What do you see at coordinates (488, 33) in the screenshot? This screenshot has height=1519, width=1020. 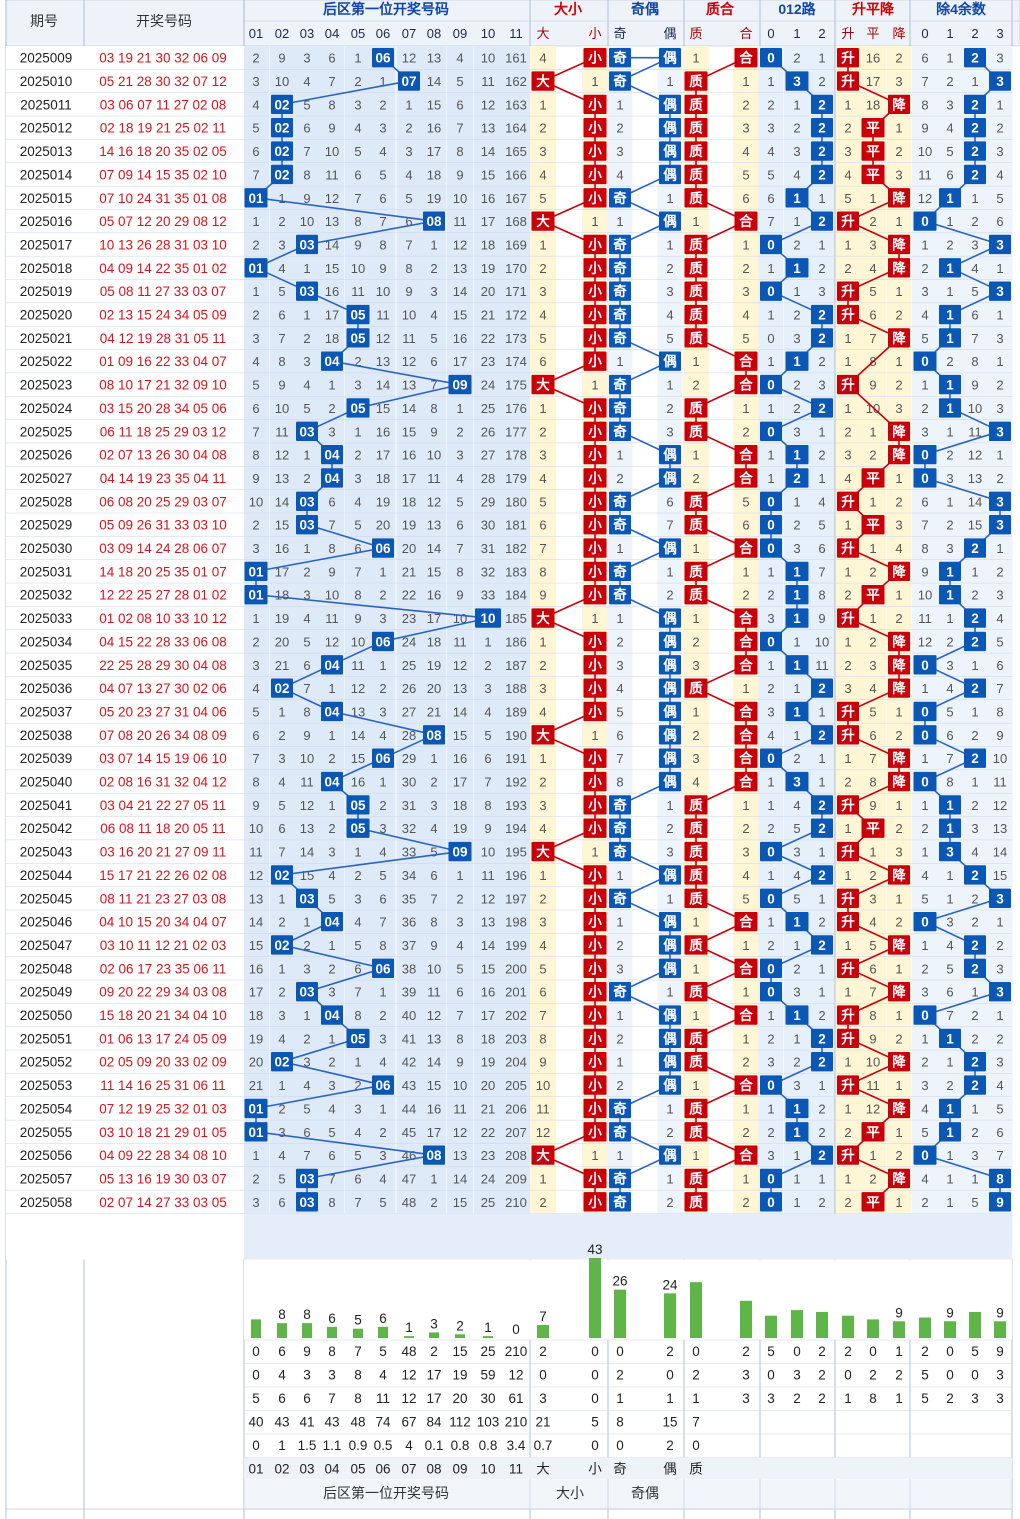 I see `sub-header-label: 10` at bounding box center [488, 33].